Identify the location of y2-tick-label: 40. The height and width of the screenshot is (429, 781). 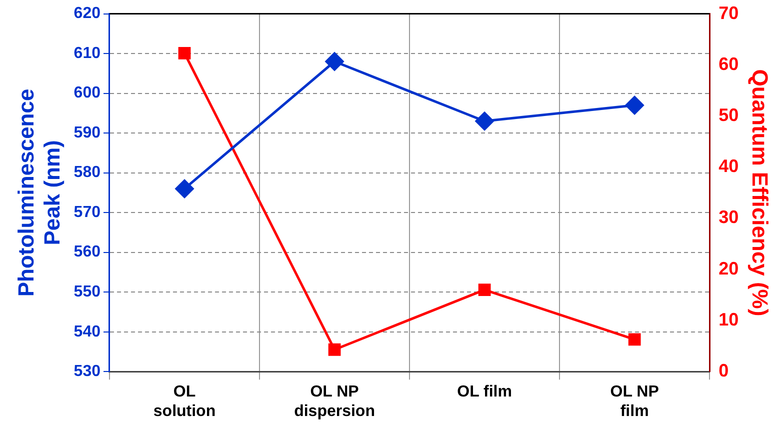
(728, 166).